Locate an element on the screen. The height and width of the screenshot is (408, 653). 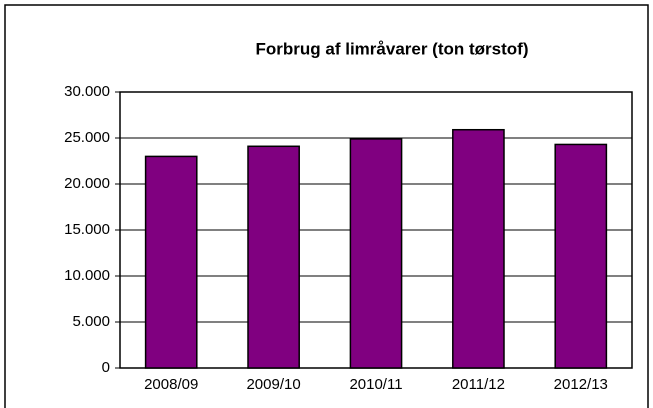
x-tick-label: 2009/10 is located at coordinates (273, 384).